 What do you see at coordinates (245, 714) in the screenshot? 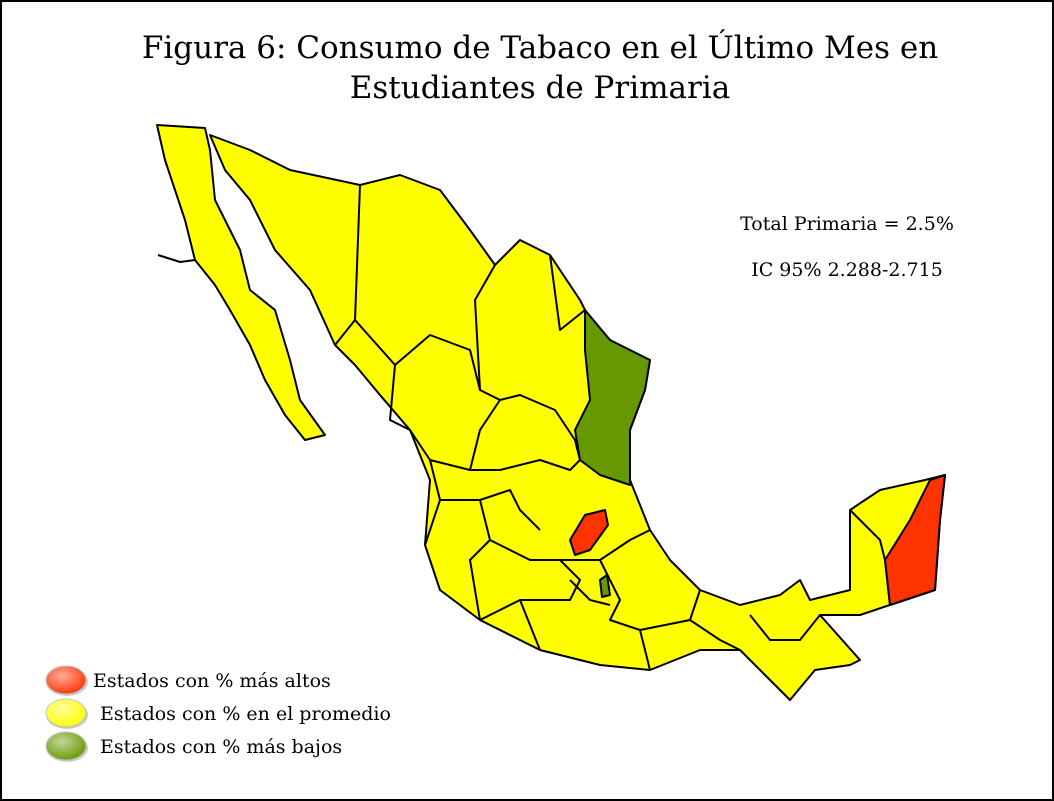
I see `legend-label: Estados con % en el promedio` at bounding box center [245, 714].